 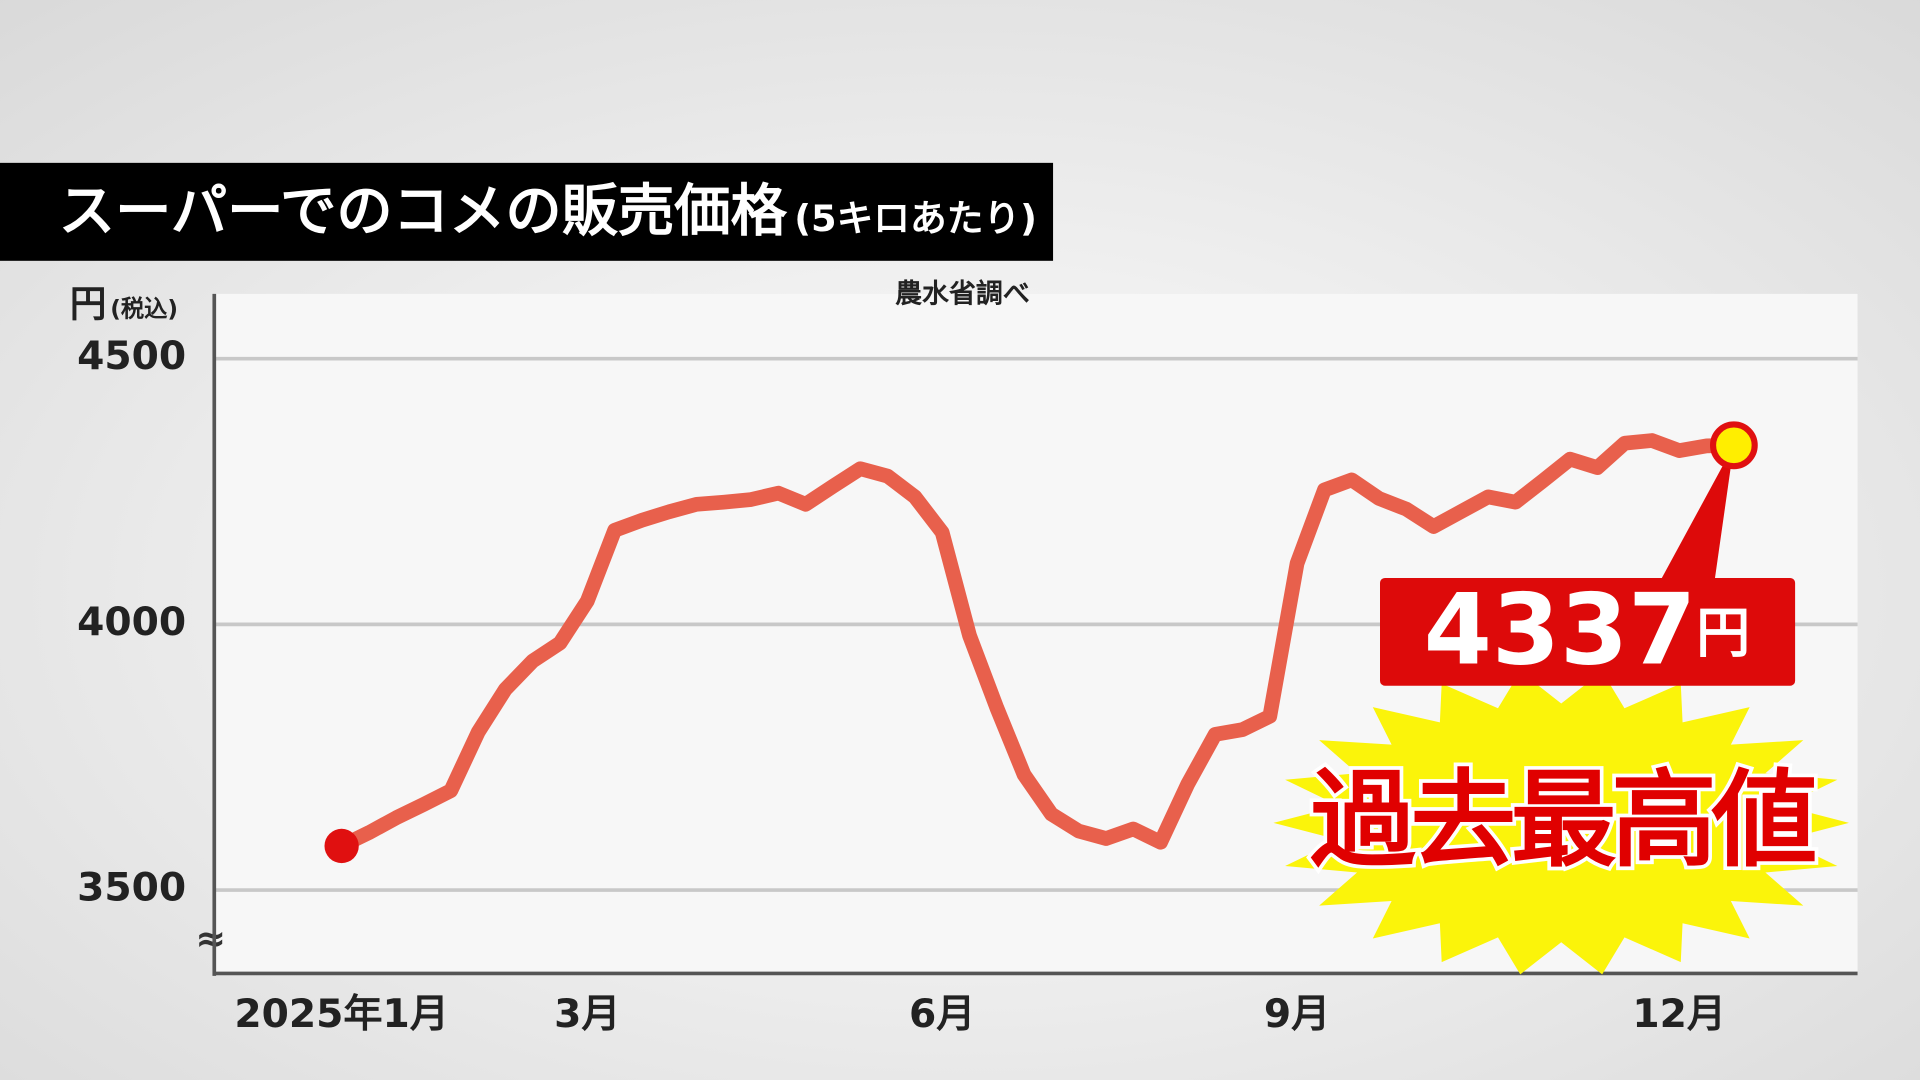 I want to click on y-tick-label: 3500, so click(x=131, y=888).